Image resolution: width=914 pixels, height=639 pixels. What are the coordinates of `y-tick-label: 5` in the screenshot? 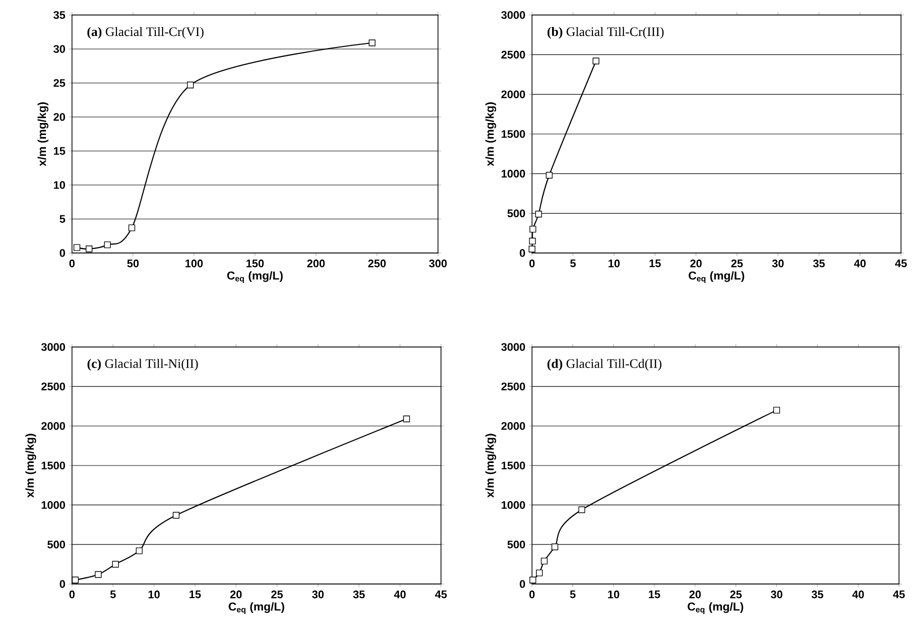 It's located at (63, 219).